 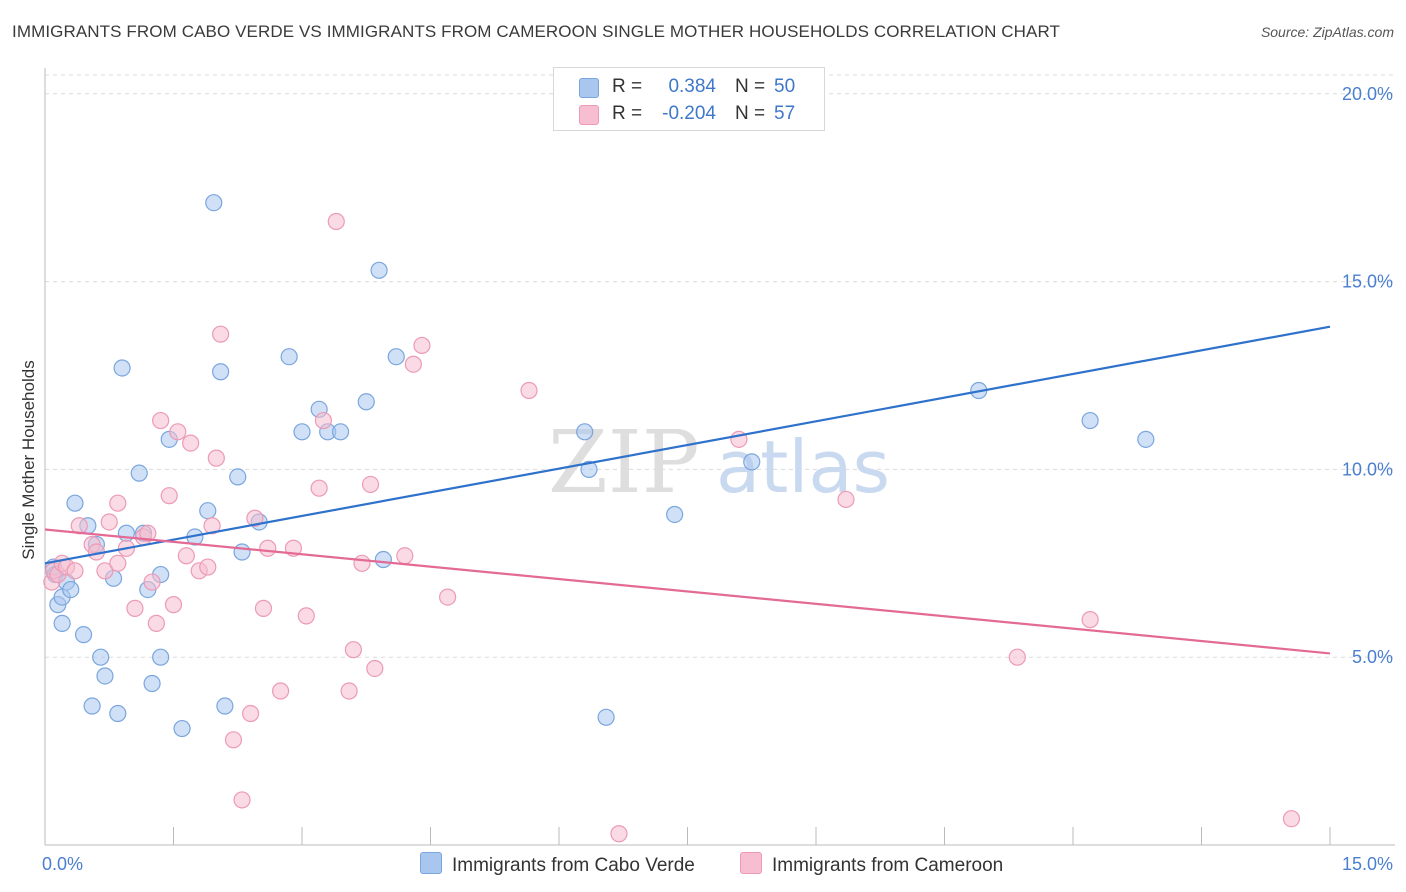 I want to click on correlation-legend: R = 0.384 N = 50 R = -0.204 N = 57, so click(x=689, y=99).